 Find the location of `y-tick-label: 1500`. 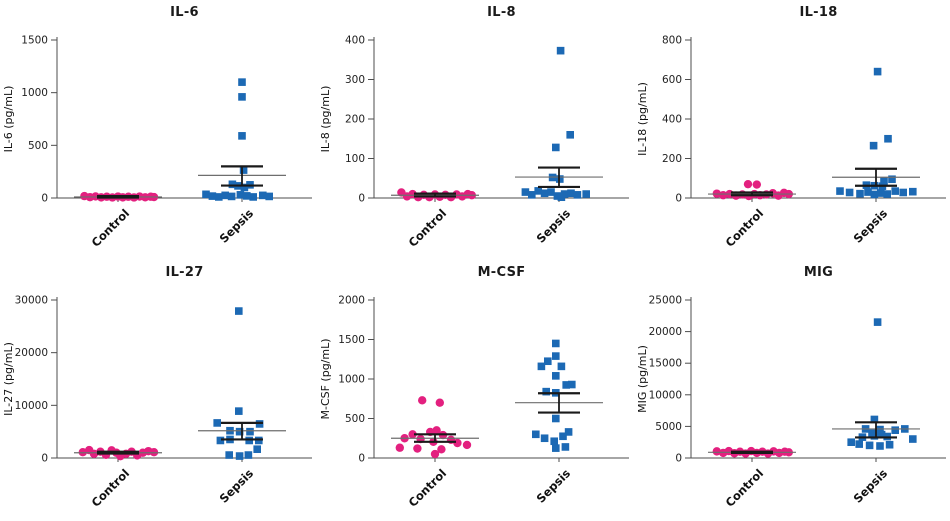

y-tick-label: 1500 is located at coordinates (35, 41).